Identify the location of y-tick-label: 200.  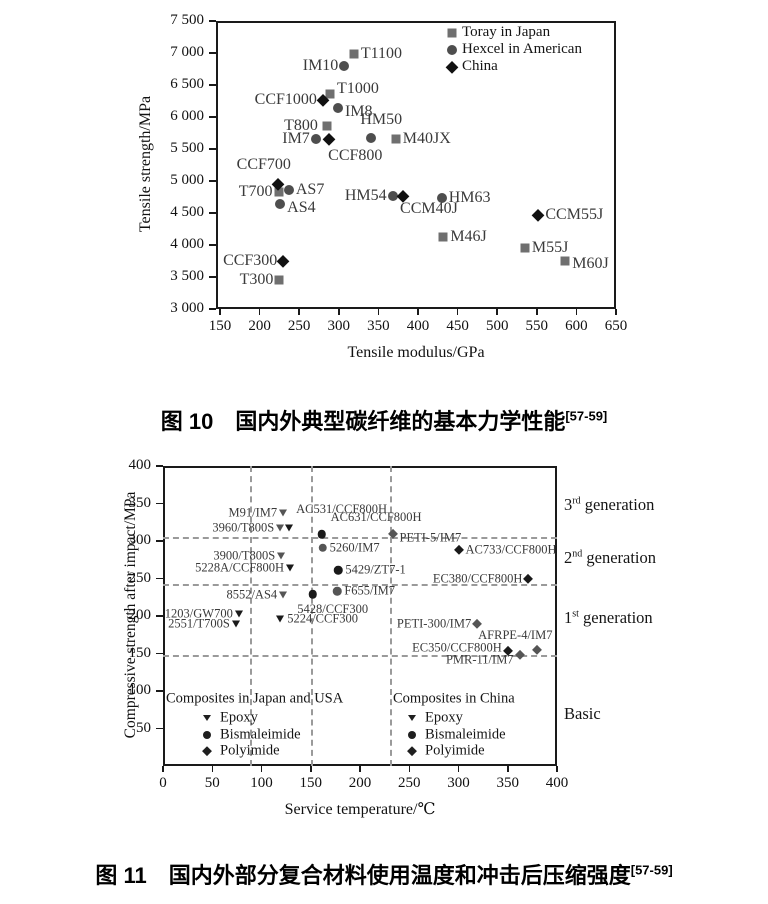
(140, 615).